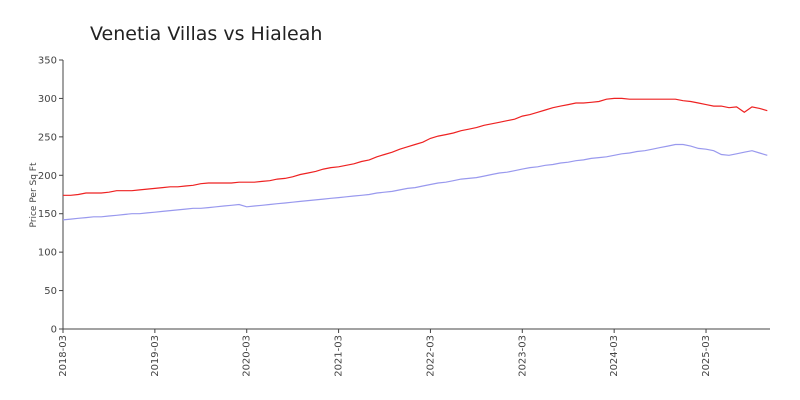 The image size is (800, 400). What do you see at coordinates (155, 356) in the screenshot?
I see `x-tick-label: 2019-03` at bounding box center [155, 356].